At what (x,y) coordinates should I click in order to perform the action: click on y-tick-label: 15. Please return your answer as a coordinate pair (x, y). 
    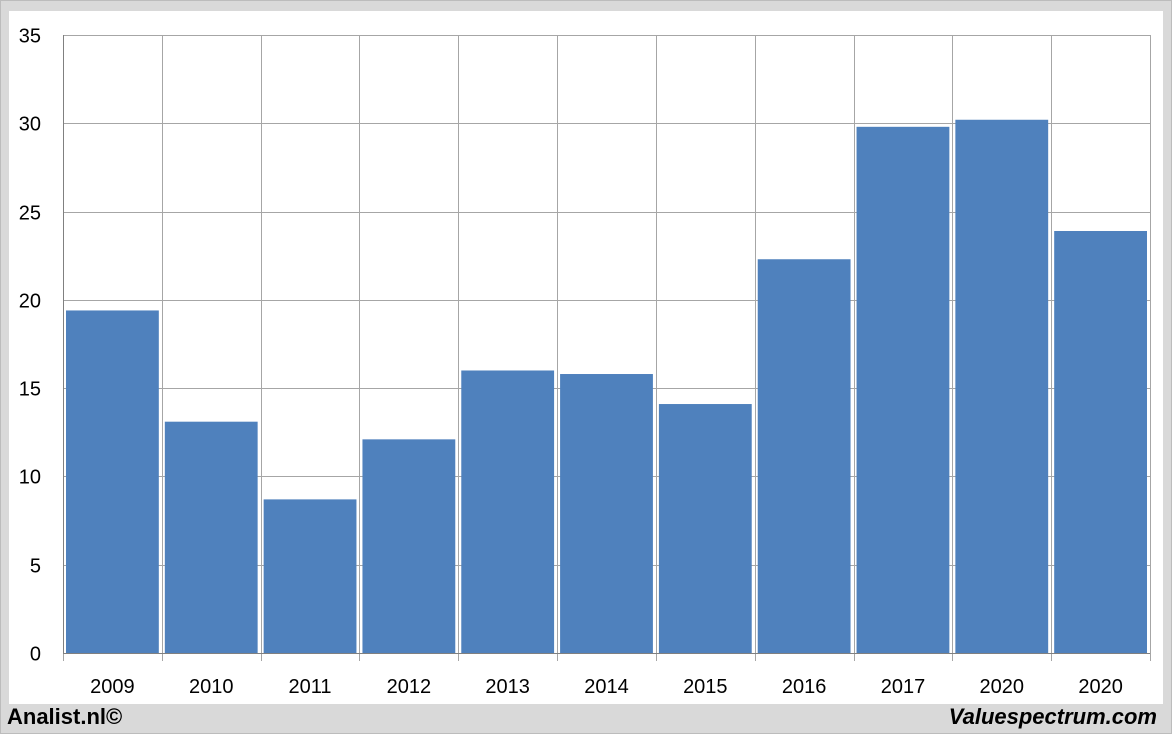
    Looking at the image, I should click on (30, 390).